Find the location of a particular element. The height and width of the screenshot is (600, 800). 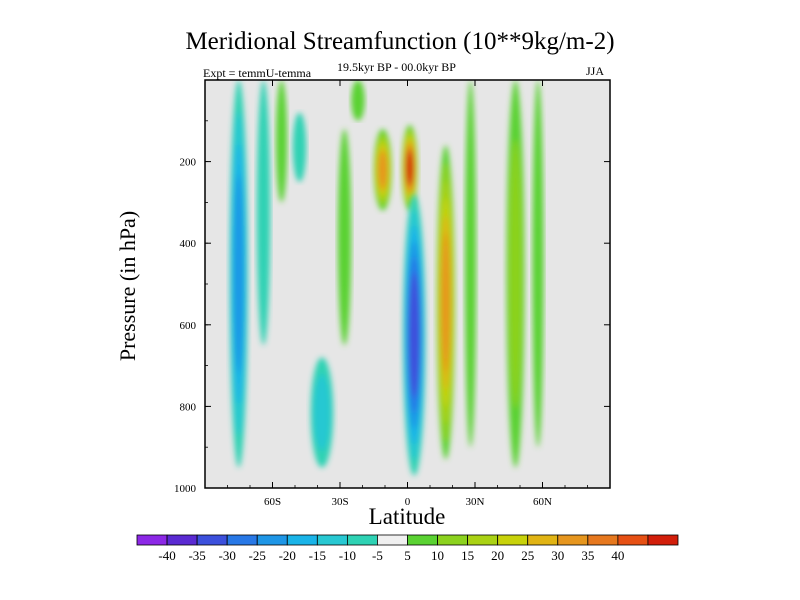

teal-upper-45S is located at coordinates (299, 147).